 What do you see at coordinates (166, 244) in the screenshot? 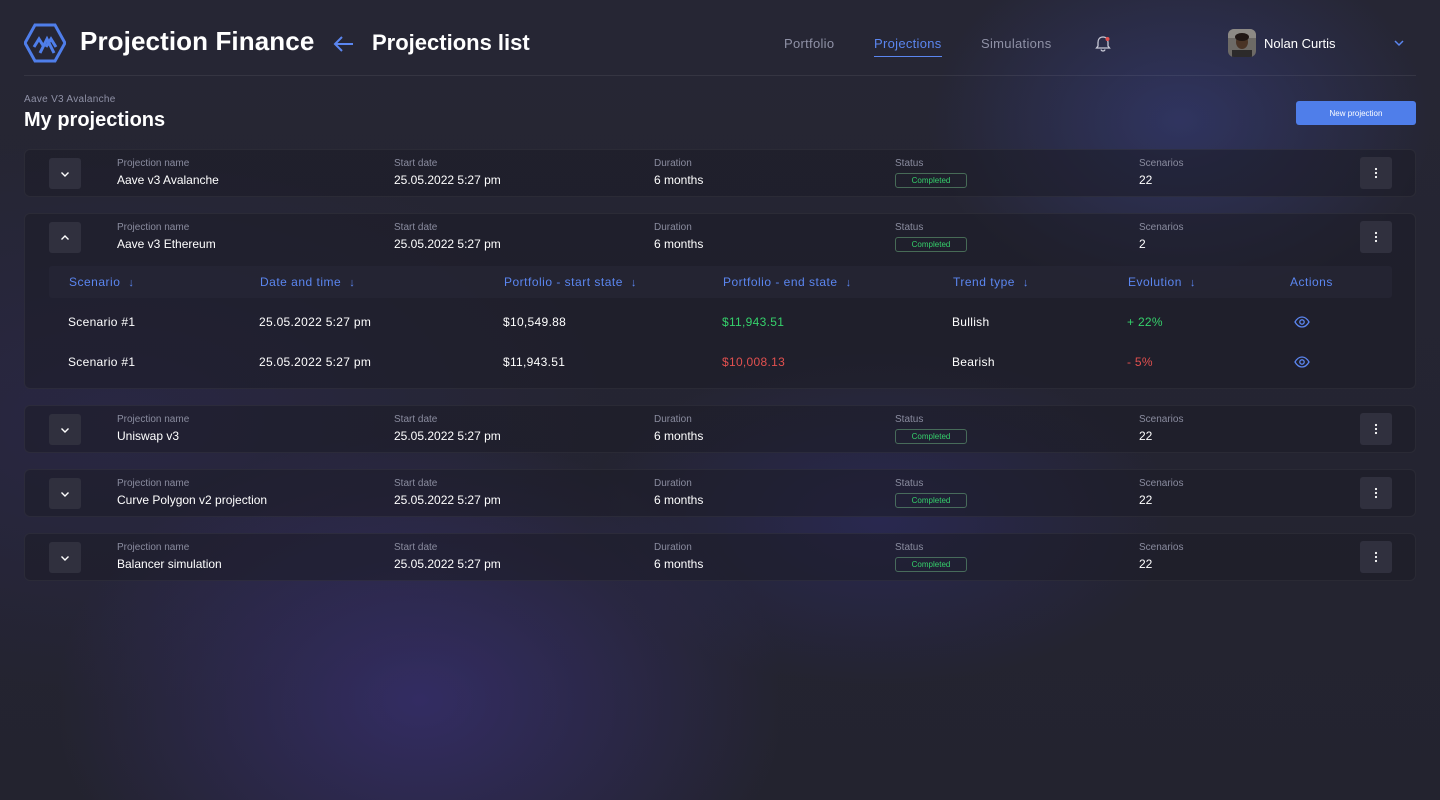
I see `projection-name: Aave v3 Ethereum` at bounding box center [166, 244].